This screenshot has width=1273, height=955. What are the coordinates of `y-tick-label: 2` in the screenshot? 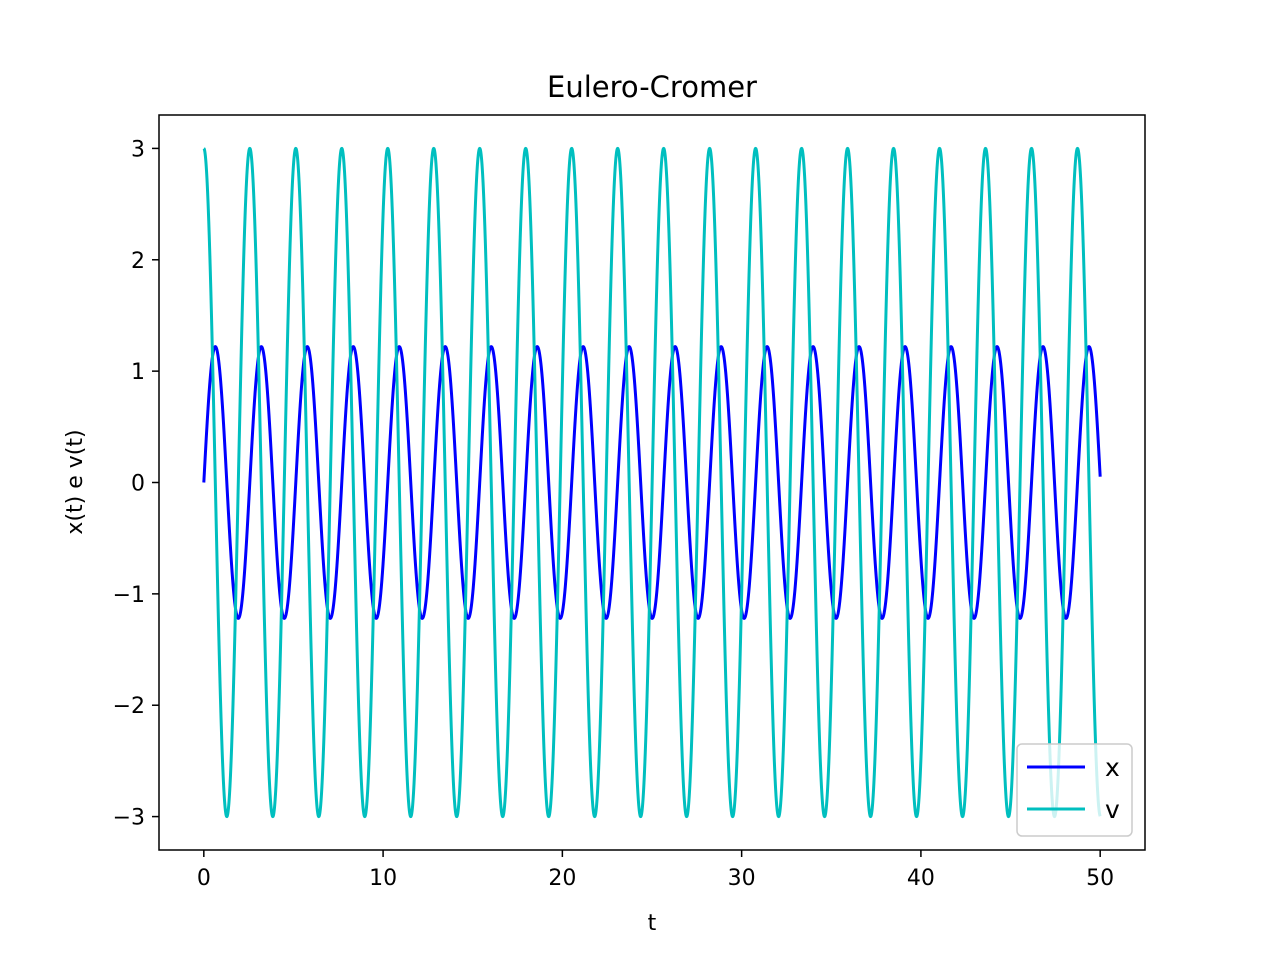 It's located at (138, 261).